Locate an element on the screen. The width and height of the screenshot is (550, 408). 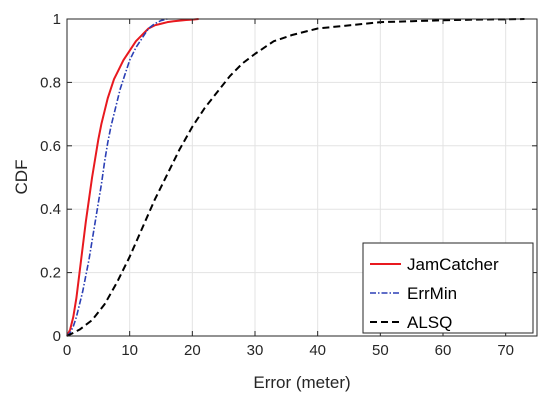
series-line-errmin is located at coordinates (117, 177).